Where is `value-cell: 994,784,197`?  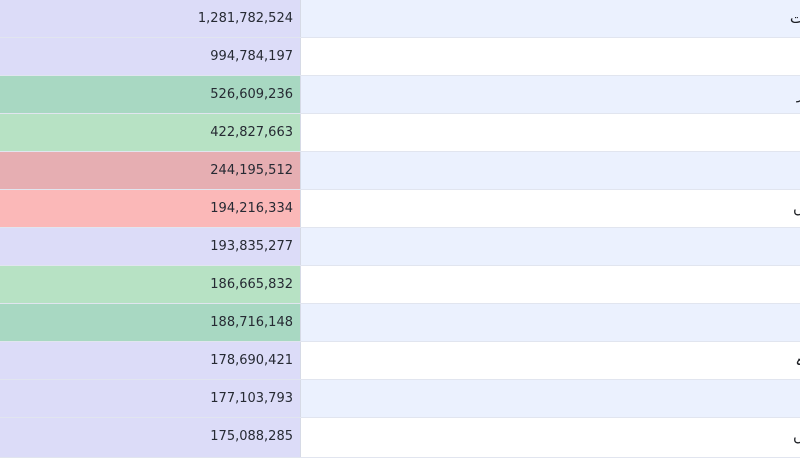 value-cell: 994,784,197 is located at coordinates (150, 56).